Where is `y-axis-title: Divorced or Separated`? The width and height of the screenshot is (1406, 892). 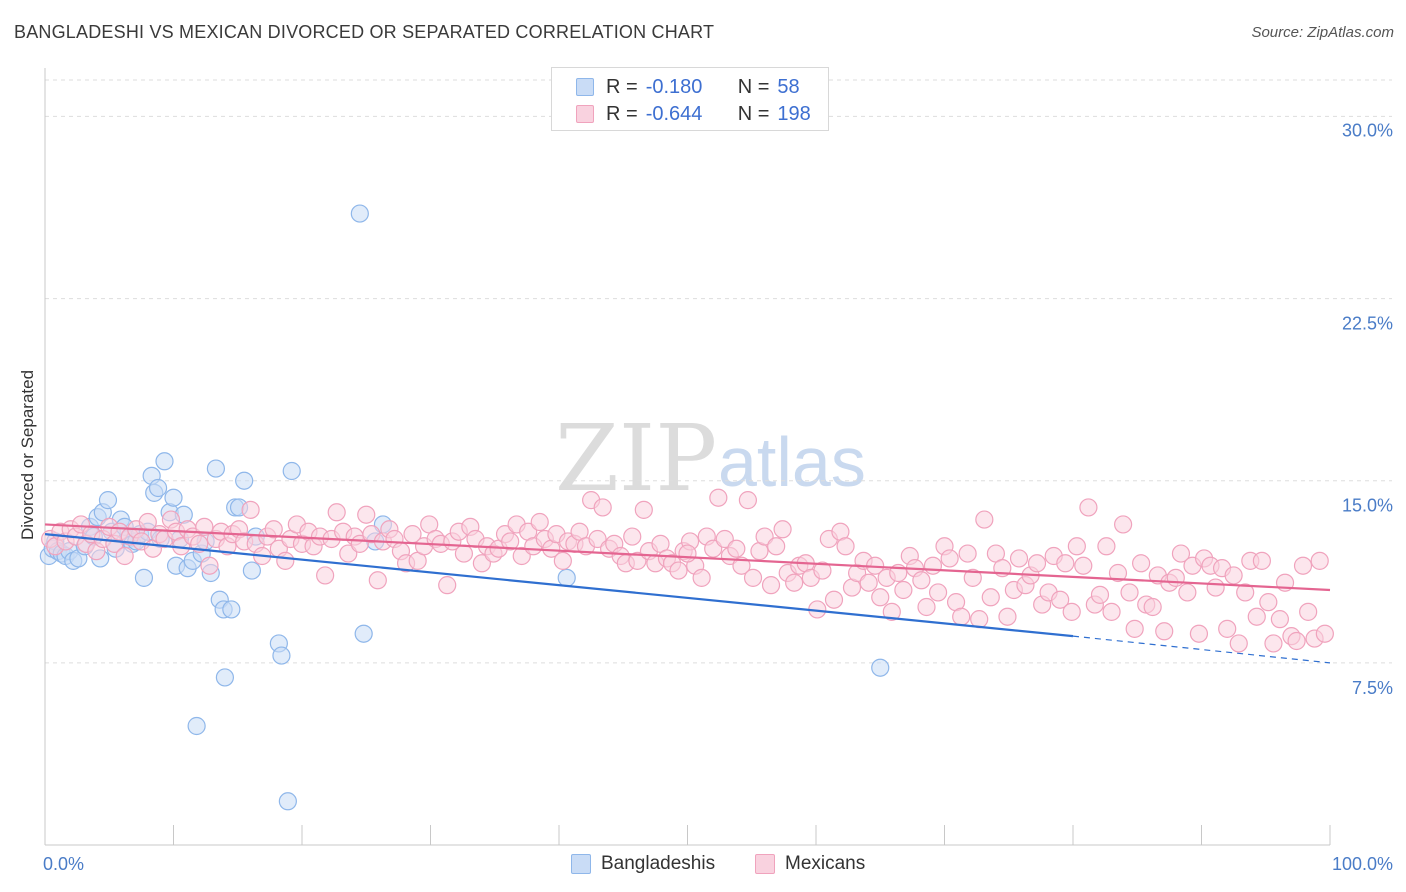 y-axis-title: Divorced or Separated is located at coordinates (27, 455).